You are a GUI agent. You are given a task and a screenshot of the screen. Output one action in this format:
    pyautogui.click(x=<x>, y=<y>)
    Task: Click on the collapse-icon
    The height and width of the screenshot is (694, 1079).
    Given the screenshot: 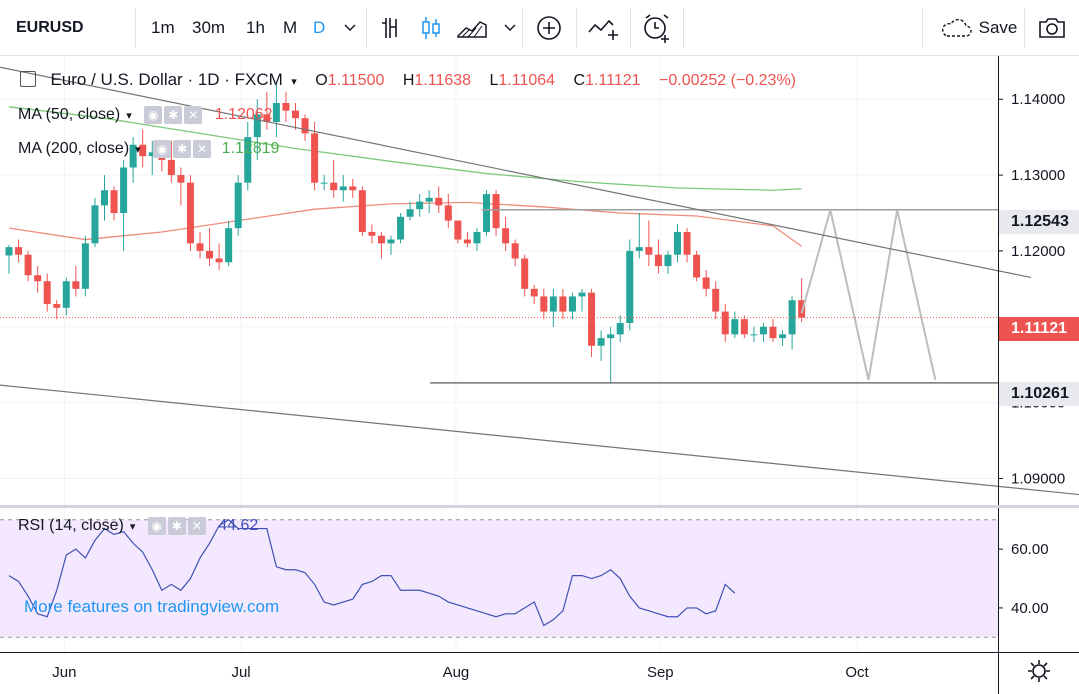 What is the action you would take?
    pyautogui.click(x=28, y=79)
    